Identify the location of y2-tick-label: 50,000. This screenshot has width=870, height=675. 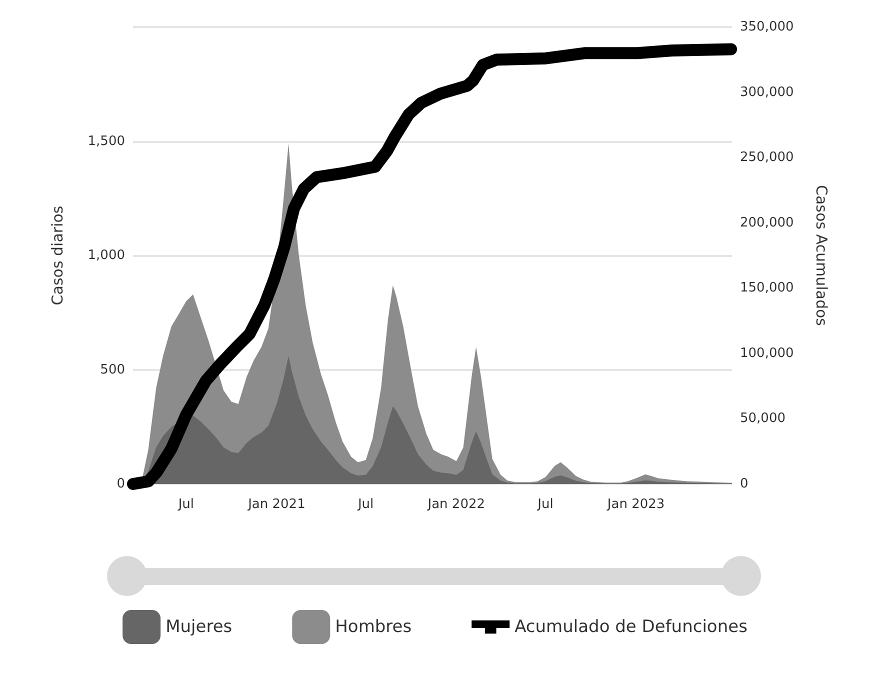
(763, 418).